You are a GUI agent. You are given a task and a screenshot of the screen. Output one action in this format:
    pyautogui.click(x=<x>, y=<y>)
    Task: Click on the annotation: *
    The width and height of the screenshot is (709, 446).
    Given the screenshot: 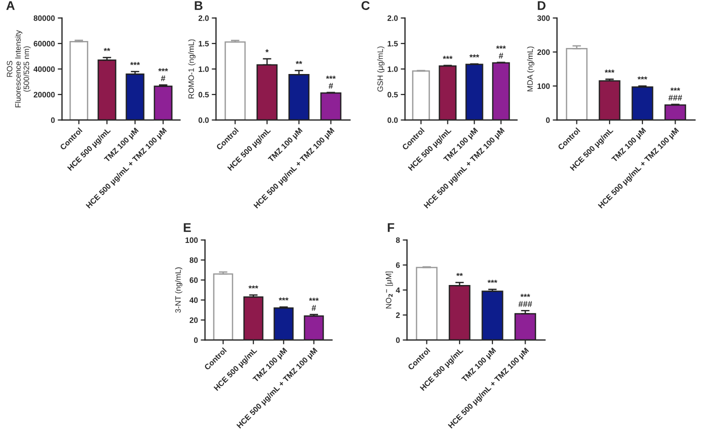 What is the action you would take?
    pyautogui.click(x=267, y=50)
    